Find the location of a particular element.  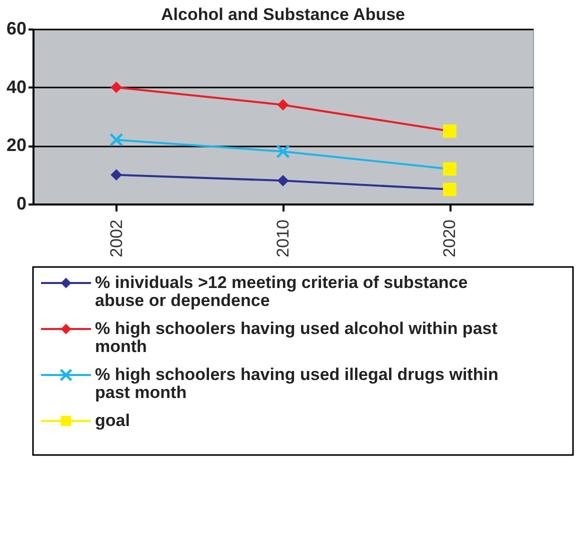

legend-label: % high schoolers having used illegal drugs within past month is located at coordinates (296, 383).